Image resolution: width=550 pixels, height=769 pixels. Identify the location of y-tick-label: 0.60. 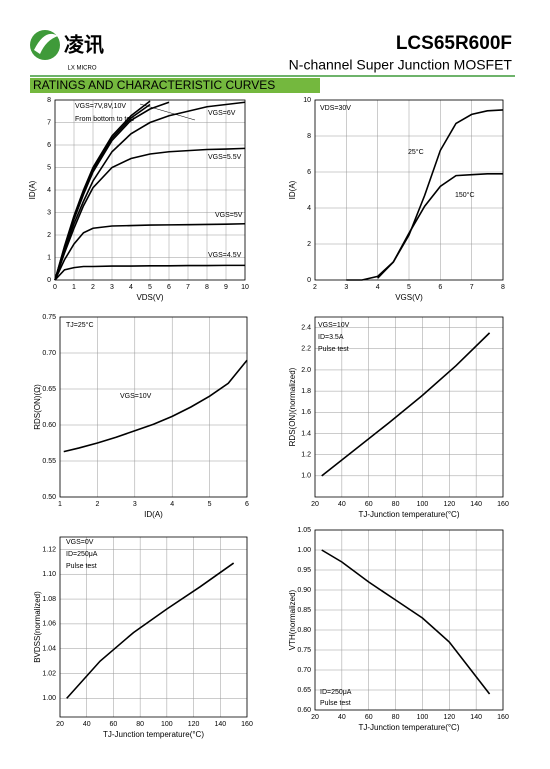
(304, 710).